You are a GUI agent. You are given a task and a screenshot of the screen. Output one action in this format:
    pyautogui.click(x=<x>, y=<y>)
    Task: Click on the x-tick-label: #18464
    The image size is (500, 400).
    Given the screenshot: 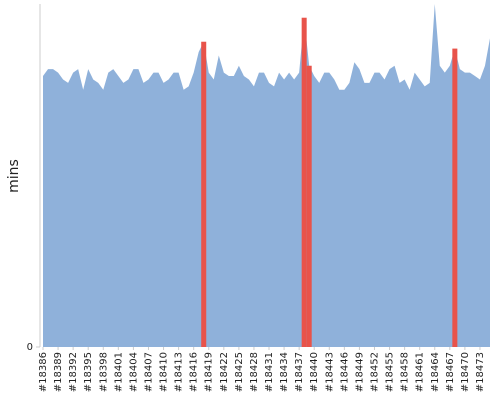 What is the action you would take?
    pyautogui.click(x=435, y=372)
    